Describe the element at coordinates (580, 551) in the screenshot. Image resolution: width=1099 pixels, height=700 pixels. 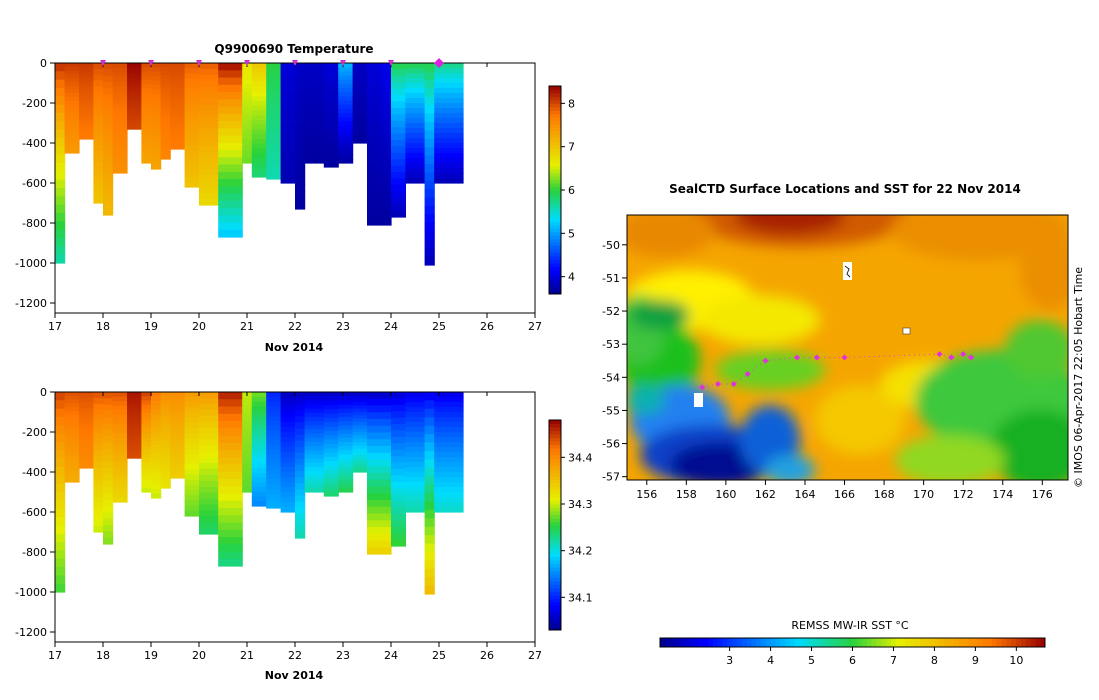
I see `colorbar-tick-label: 34.2` at that location.